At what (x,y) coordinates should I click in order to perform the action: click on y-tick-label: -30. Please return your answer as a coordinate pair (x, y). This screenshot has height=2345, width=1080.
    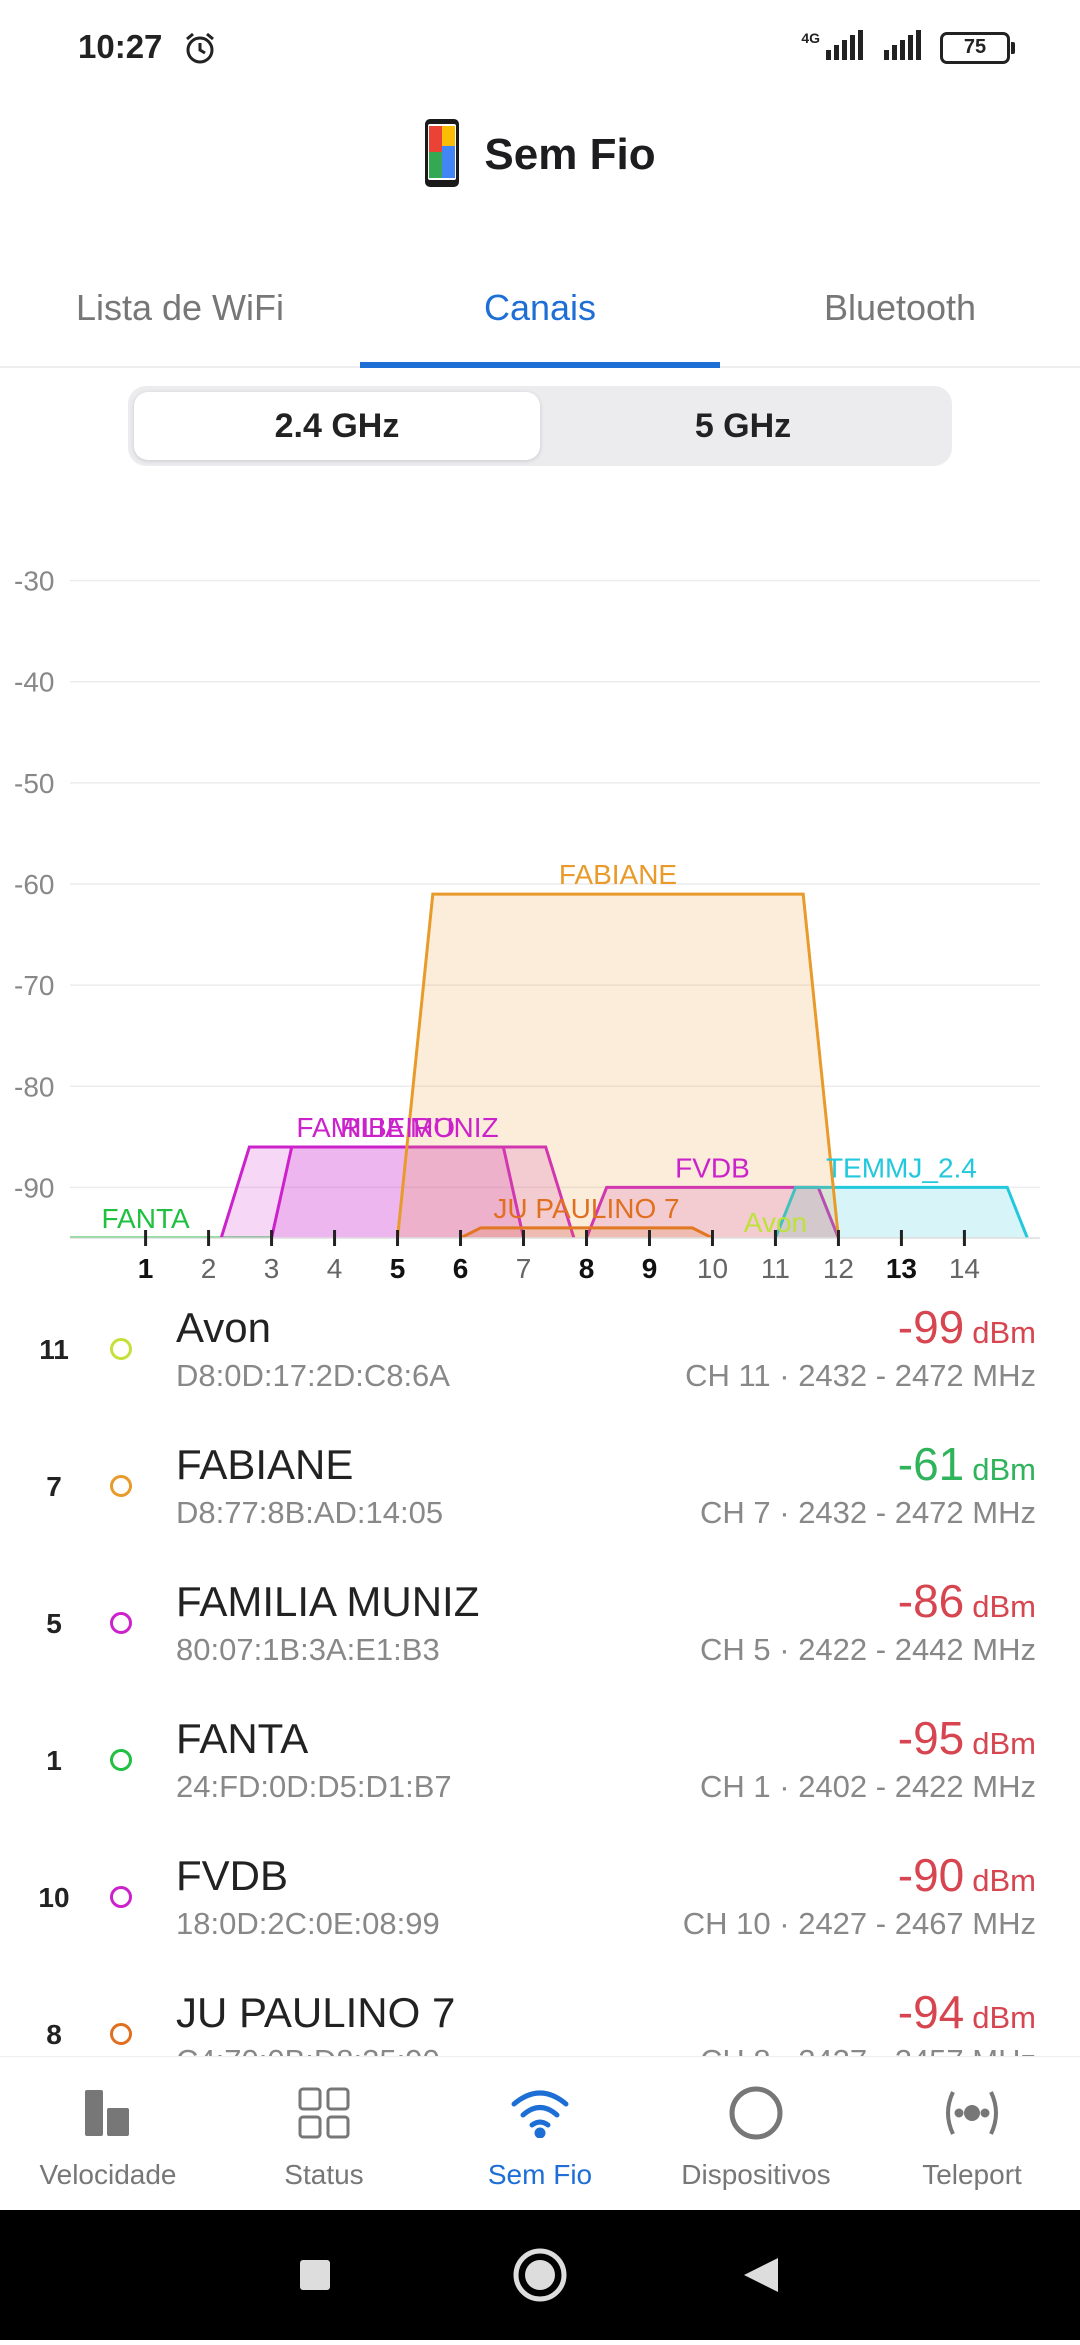
    Looking at the image, I should click on (34, 581).